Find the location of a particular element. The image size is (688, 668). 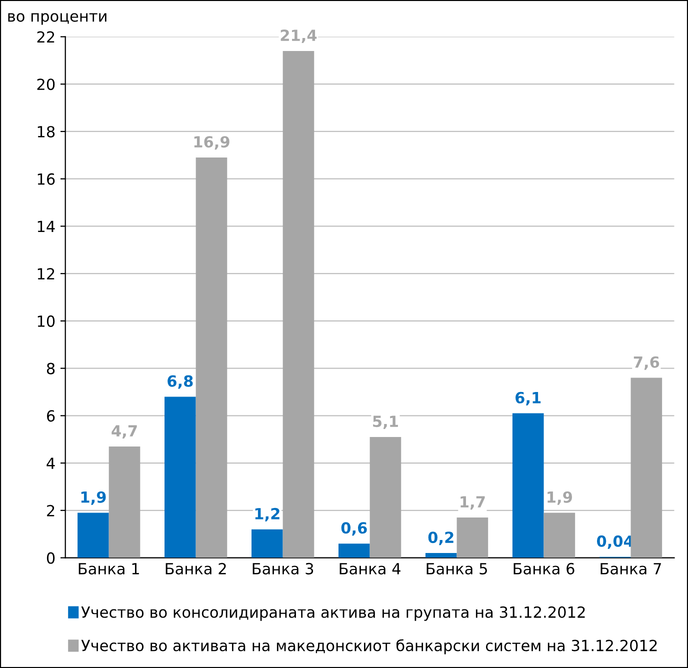

data-label: 7,6 is located at coordinates (647, 363).